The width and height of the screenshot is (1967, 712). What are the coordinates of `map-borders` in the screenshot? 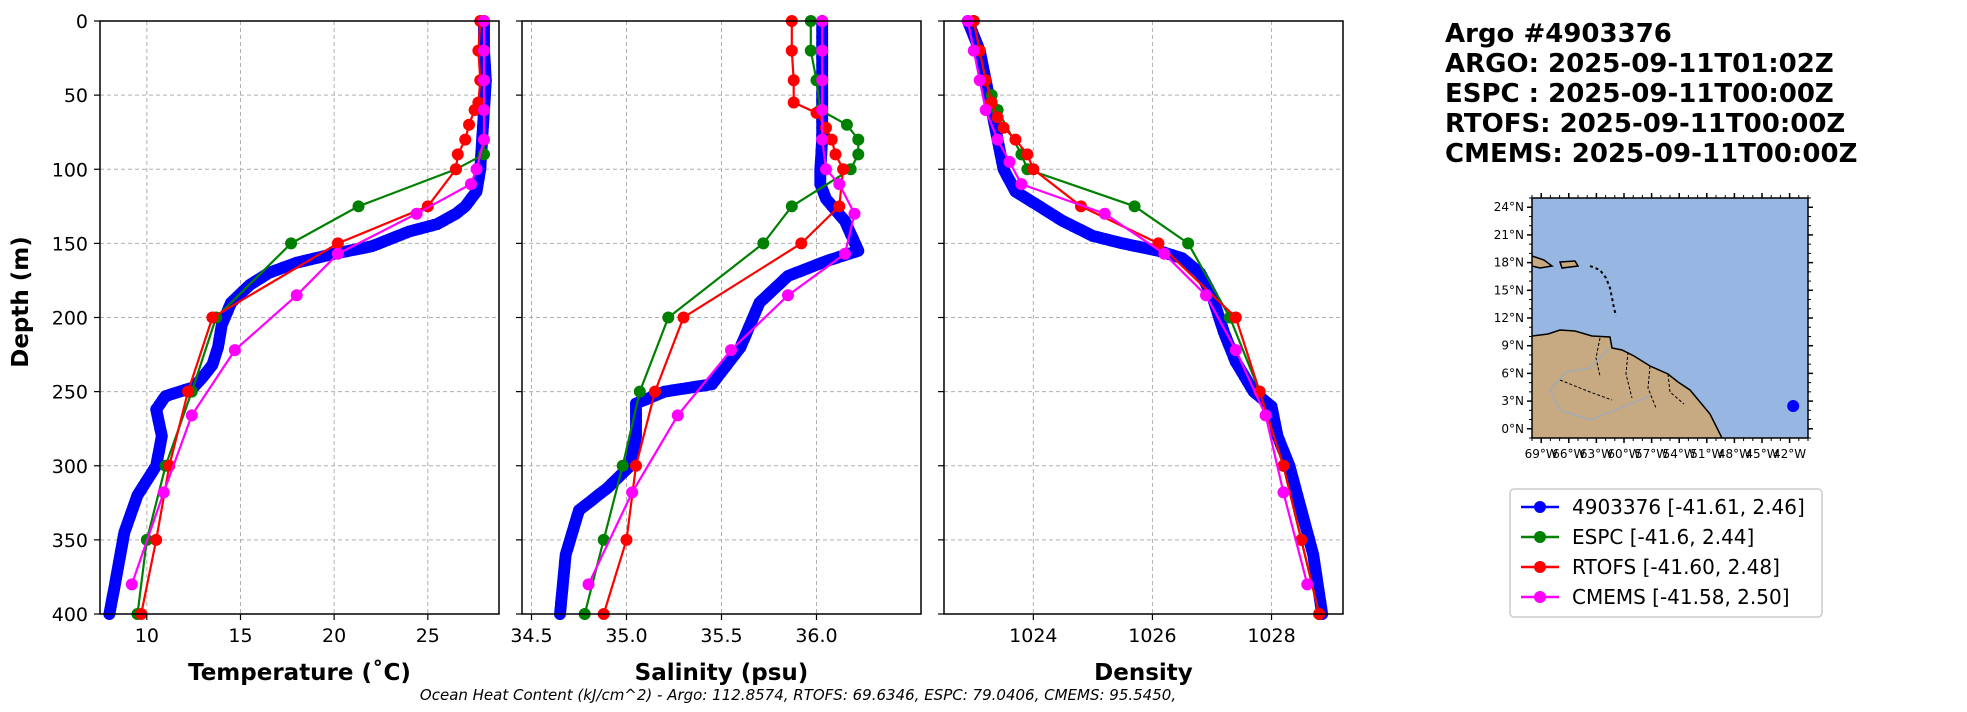 It's located at (1622, 373).